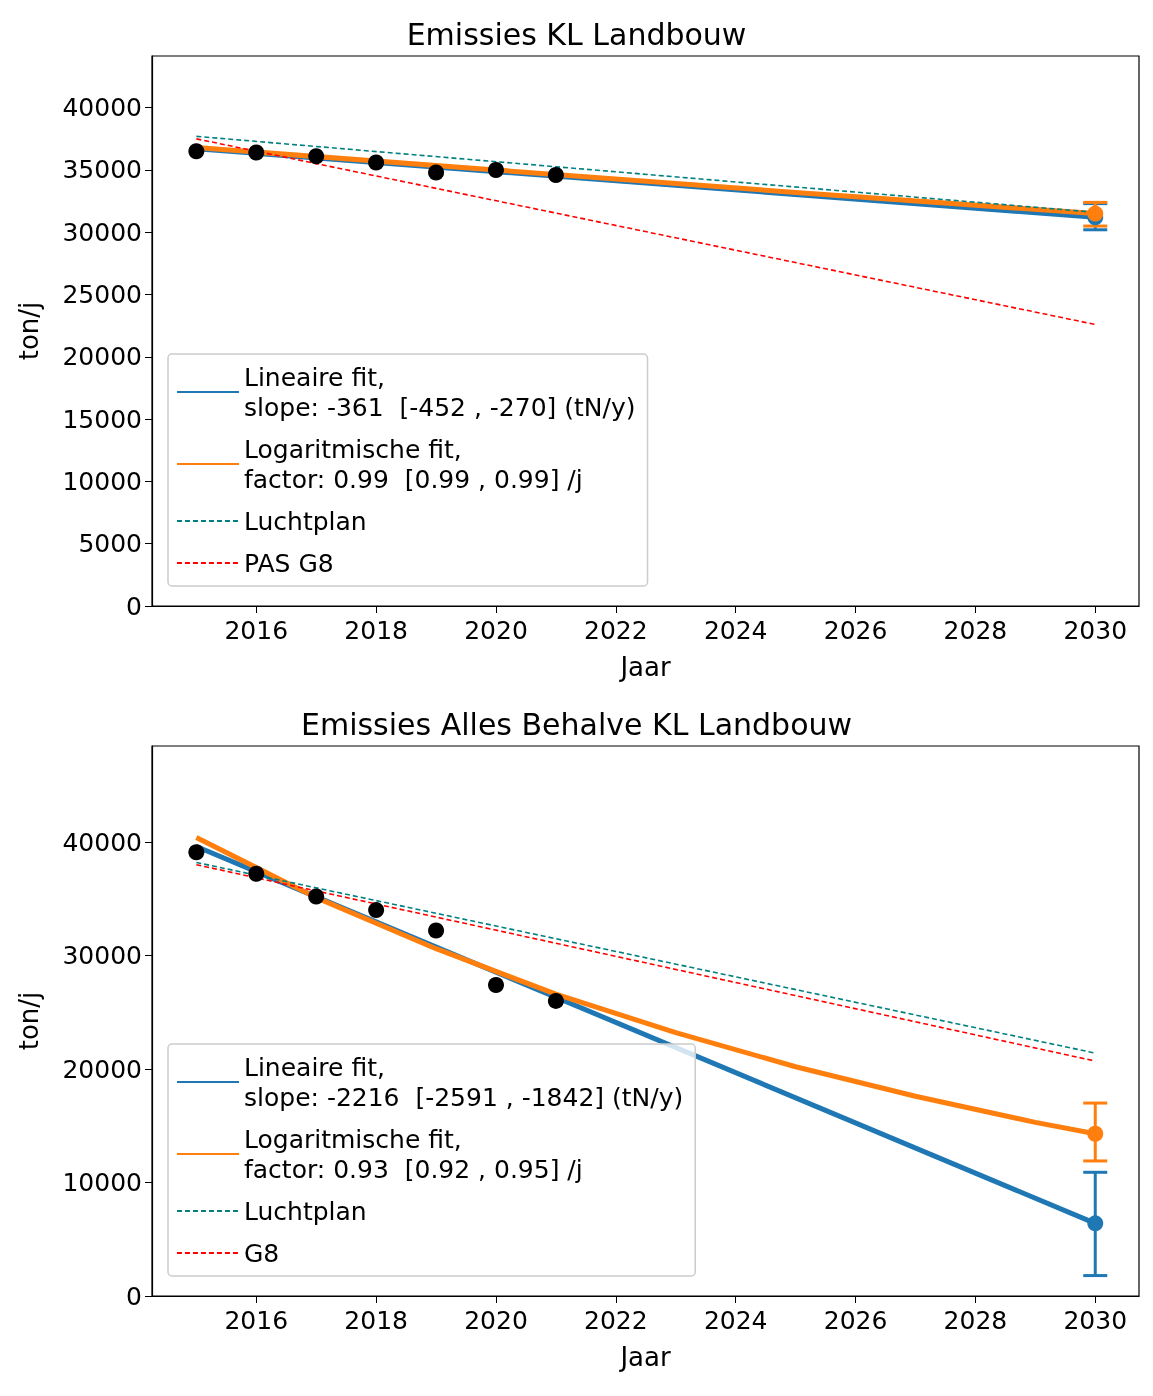 Image resolution: width=1153 pixels, height=1396 pixels. What do you see at coordinates (262, 1253) in the screenshot?
I see `legend-label: G8` at bounding box center [262, 1253].